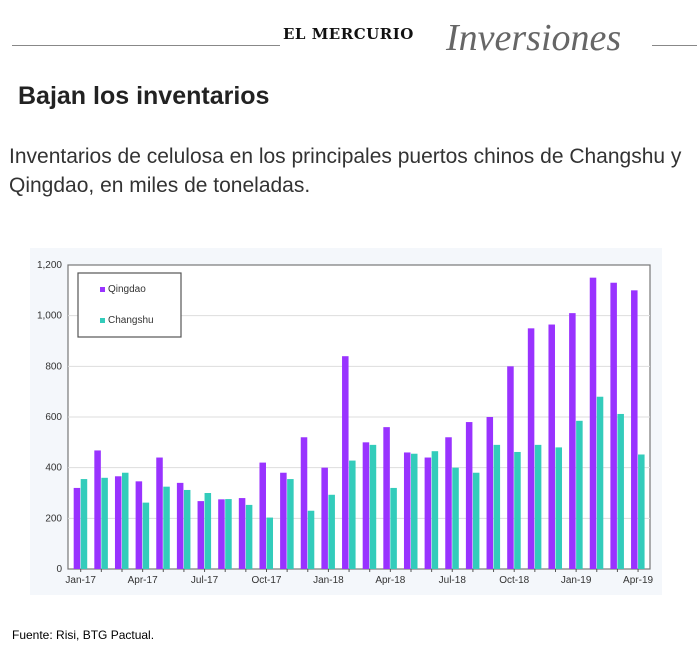 This screenshot has width=699, height=649. What do you see at coordinates (328, 580) in the screenshot?
I see `x-tick-label: Jan-18` at bounding box center [328, 580].